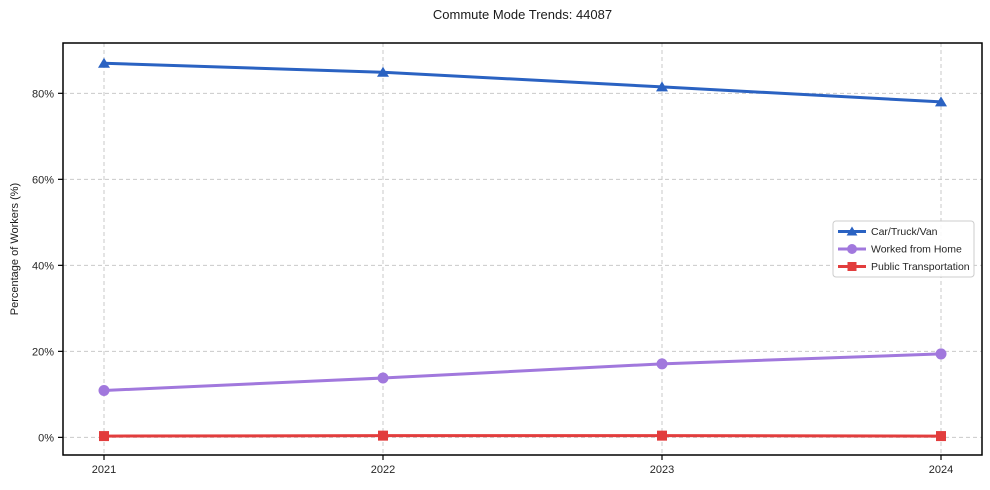  What do you see at coordinates (104, 470) in the screenshot?
I see `x-tick-label: 2021` at bounding box center [104, 470].